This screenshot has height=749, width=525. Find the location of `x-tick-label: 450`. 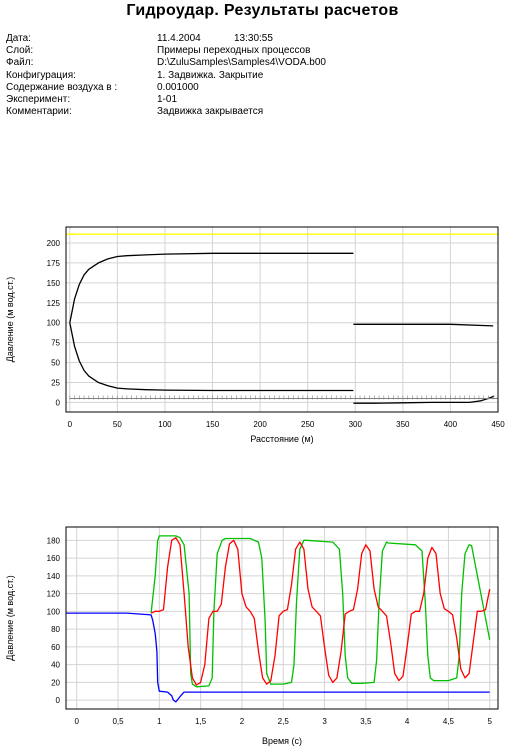

x-tick-label: 450 is located at coordinates (498, 424).